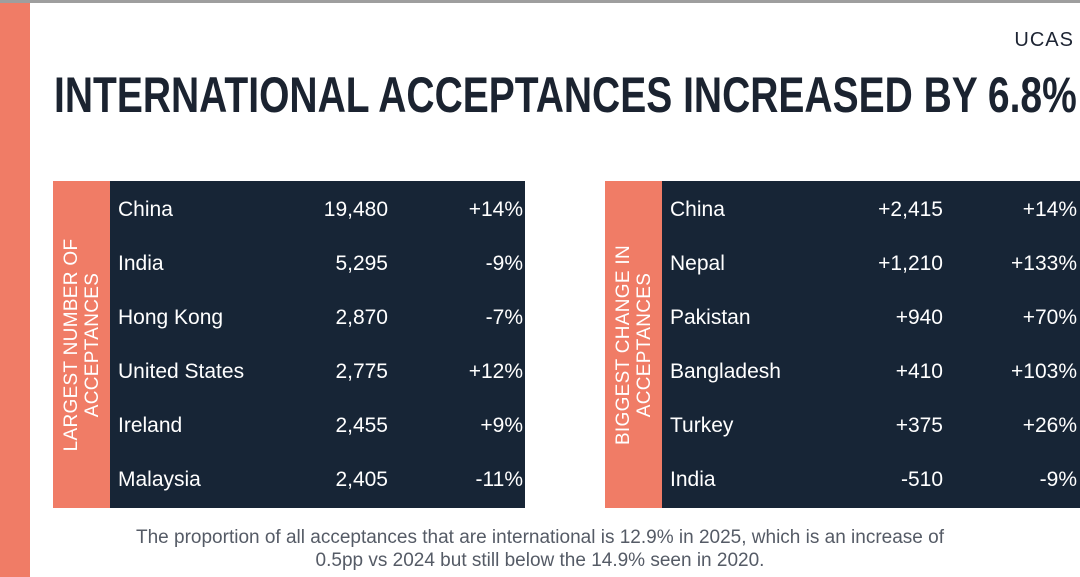 The image size is (1080, 577). What do you see at coordinates (702, 425) in the screenshot?
I see `country-cell: Turkey` at bounding box center [702, 425].